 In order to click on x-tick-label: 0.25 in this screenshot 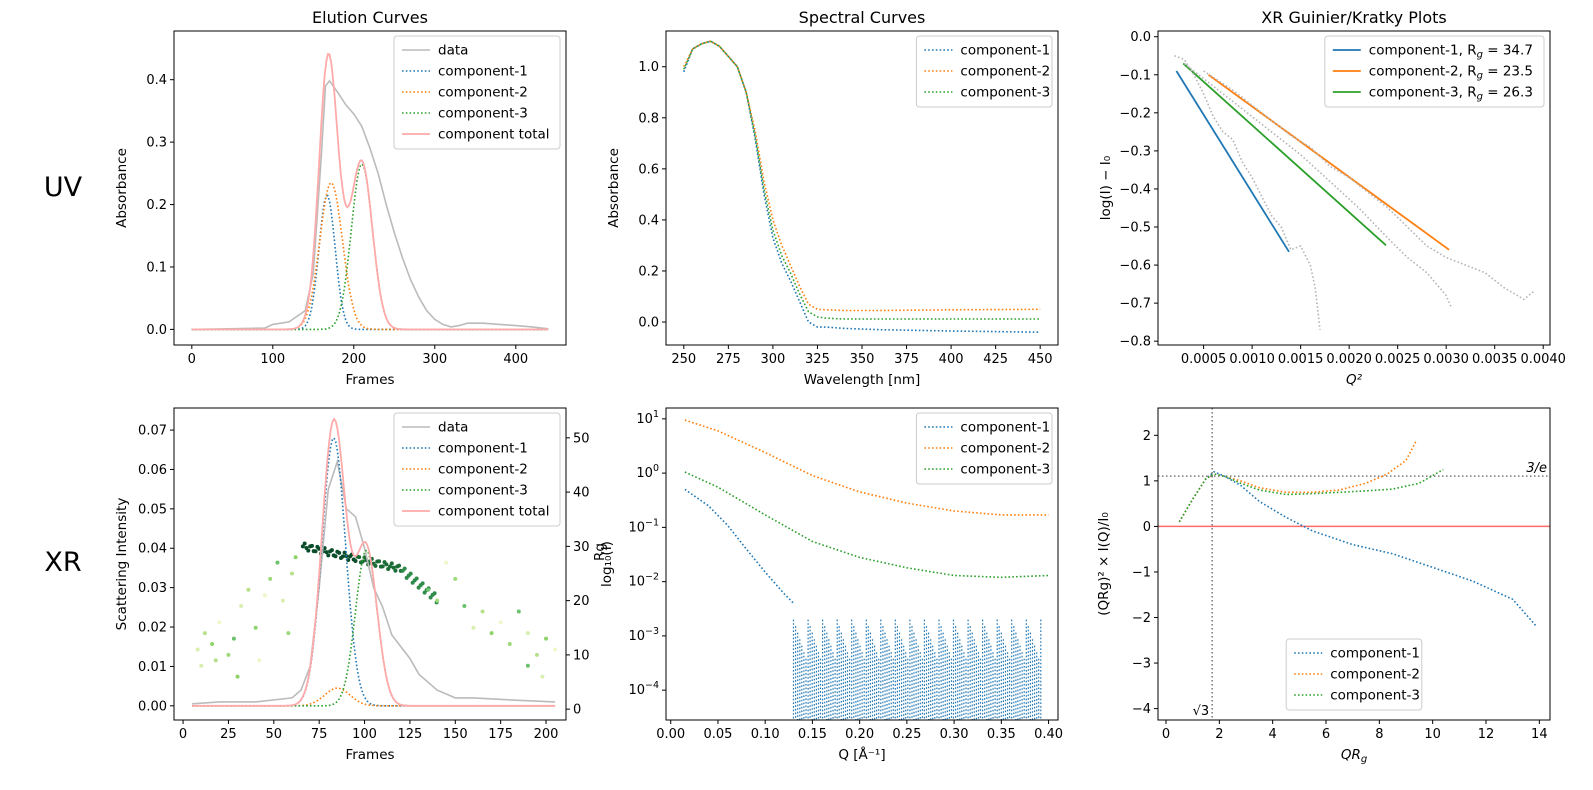, I will do `click(906, 734)`.